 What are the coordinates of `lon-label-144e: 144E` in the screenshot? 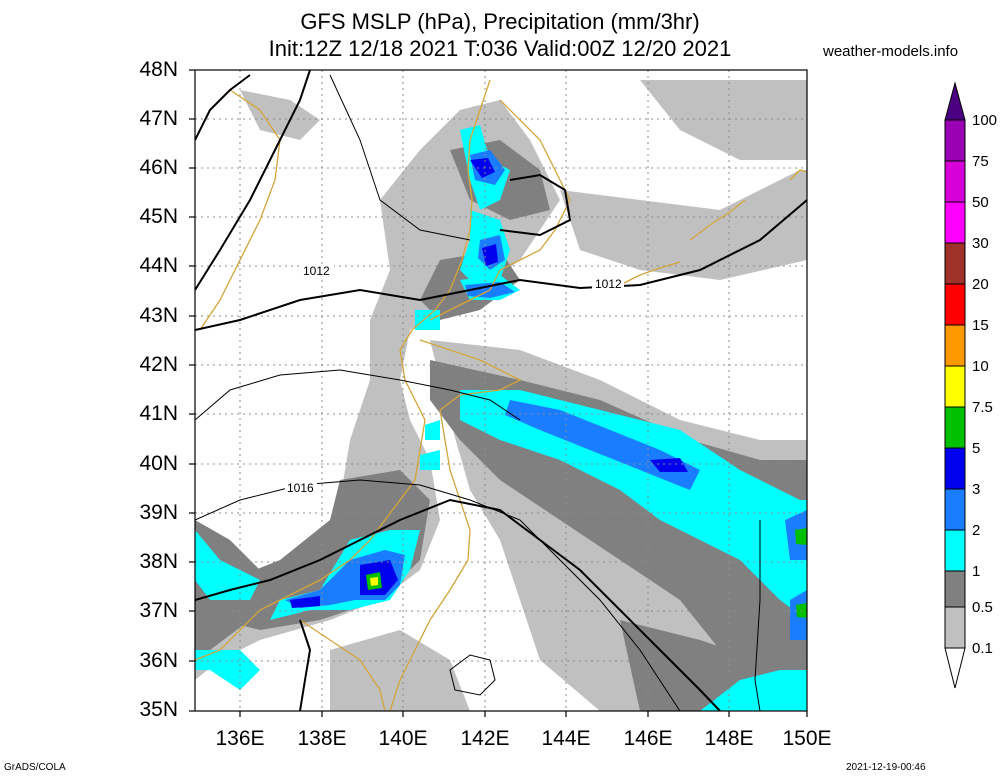 It's located at (566, 738).